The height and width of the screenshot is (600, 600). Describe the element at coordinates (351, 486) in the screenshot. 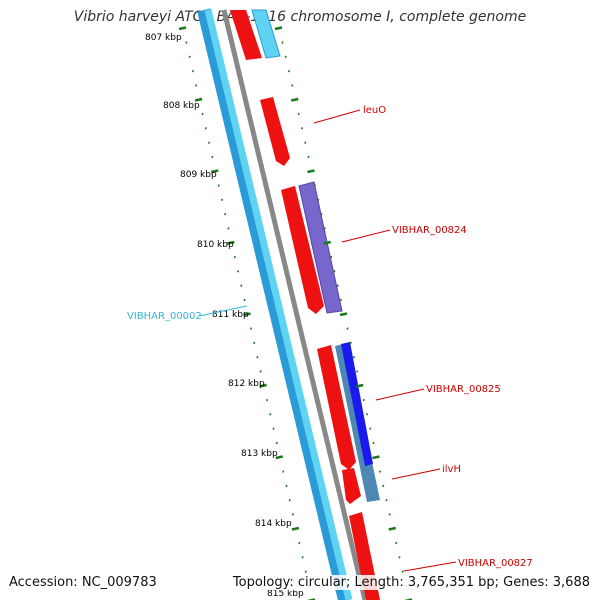

I see `gene-ilvH` at that location.